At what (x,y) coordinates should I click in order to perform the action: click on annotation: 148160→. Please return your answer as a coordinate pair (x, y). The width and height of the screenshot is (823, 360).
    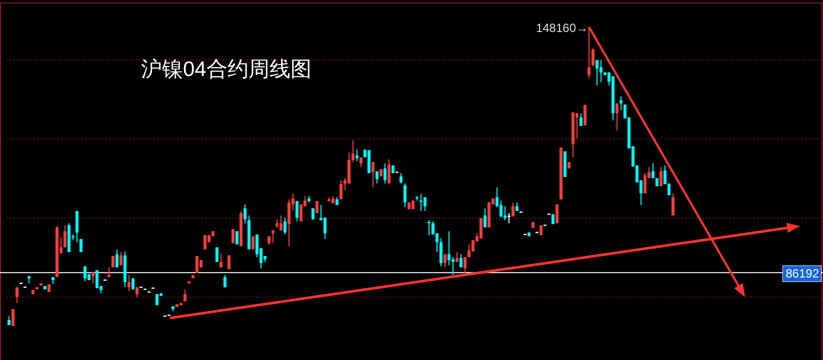
    Looking at the image, I should click on (562, 28).